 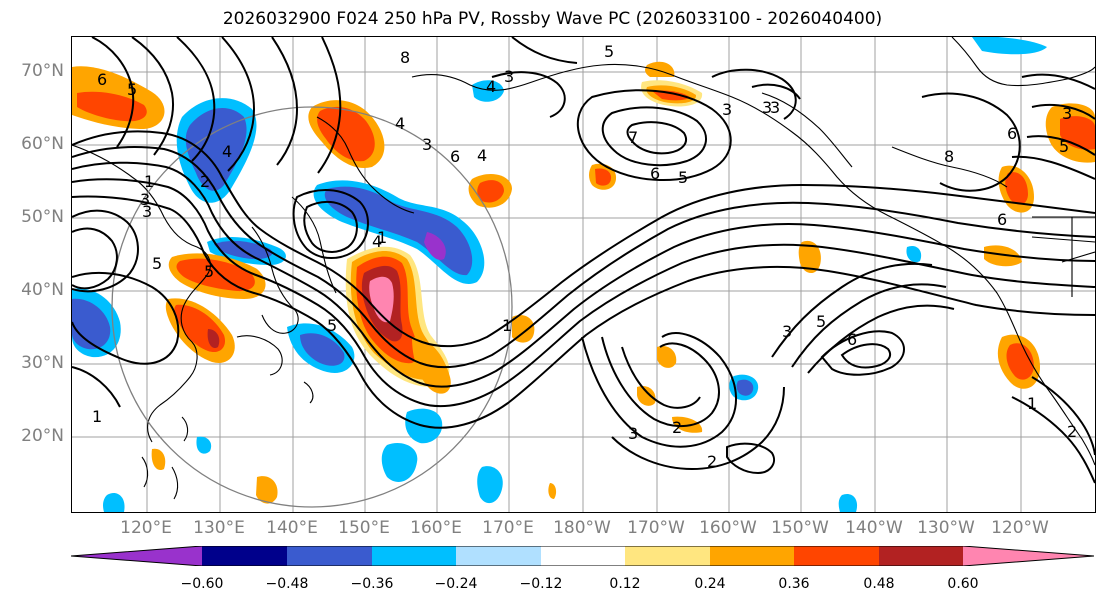 What do you see at coordinates (625, 584) in the screenshot?
I see `colorbar-tick-label: 0.12` at bounding box center [625, 584].